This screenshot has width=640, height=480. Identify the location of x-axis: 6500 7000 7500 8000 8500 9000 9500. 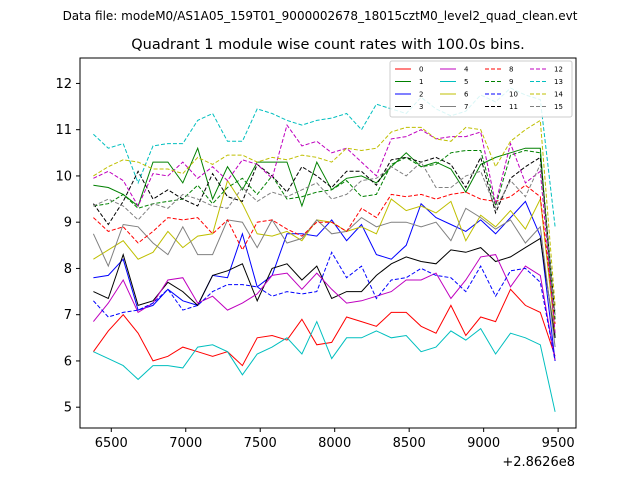
(335, 439).